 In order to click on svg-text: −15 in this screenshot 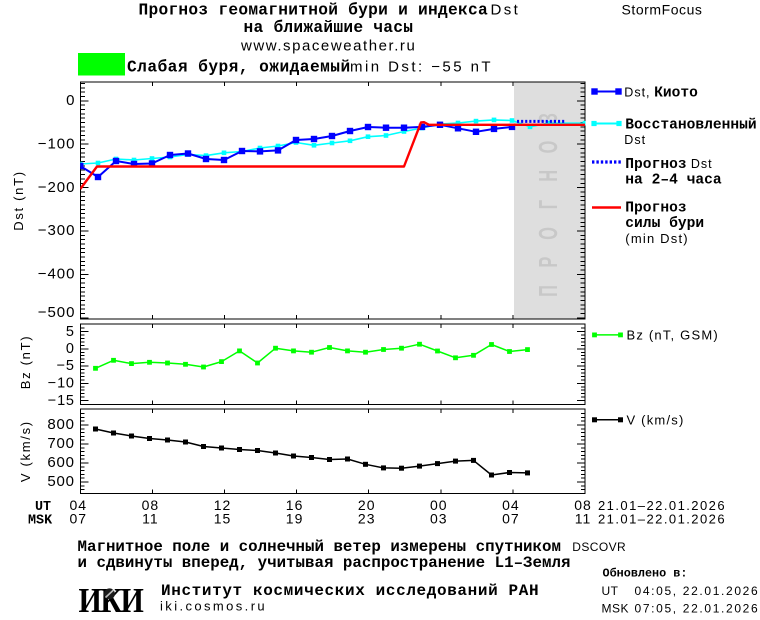, I will do `click(61, 401)`.